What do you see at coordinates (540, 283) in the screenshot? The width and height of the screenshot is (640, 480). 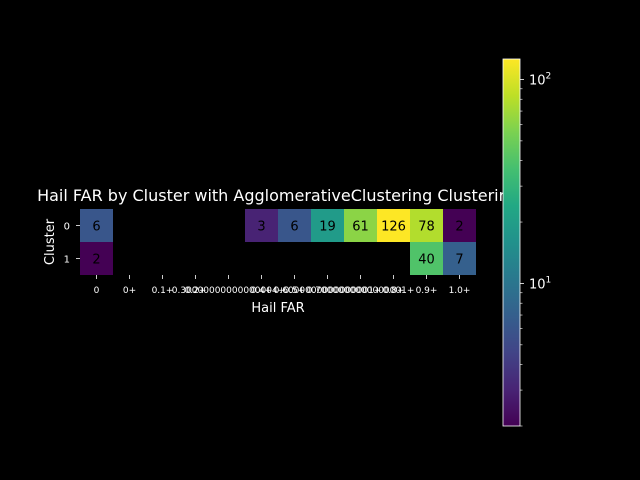 I see `colorbar-tick-label: 10¹` at bounding box center [540, 283].